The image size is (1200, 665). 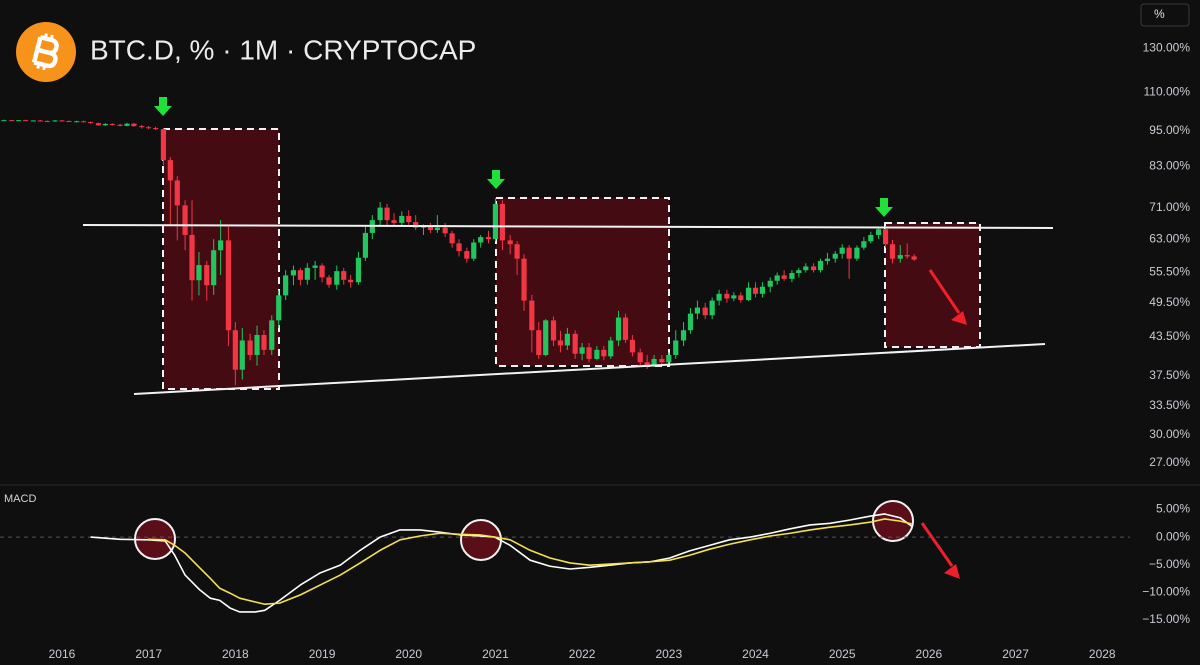 I want to click on y-tick-label: 110.00%, so click(x=1167, y=91).